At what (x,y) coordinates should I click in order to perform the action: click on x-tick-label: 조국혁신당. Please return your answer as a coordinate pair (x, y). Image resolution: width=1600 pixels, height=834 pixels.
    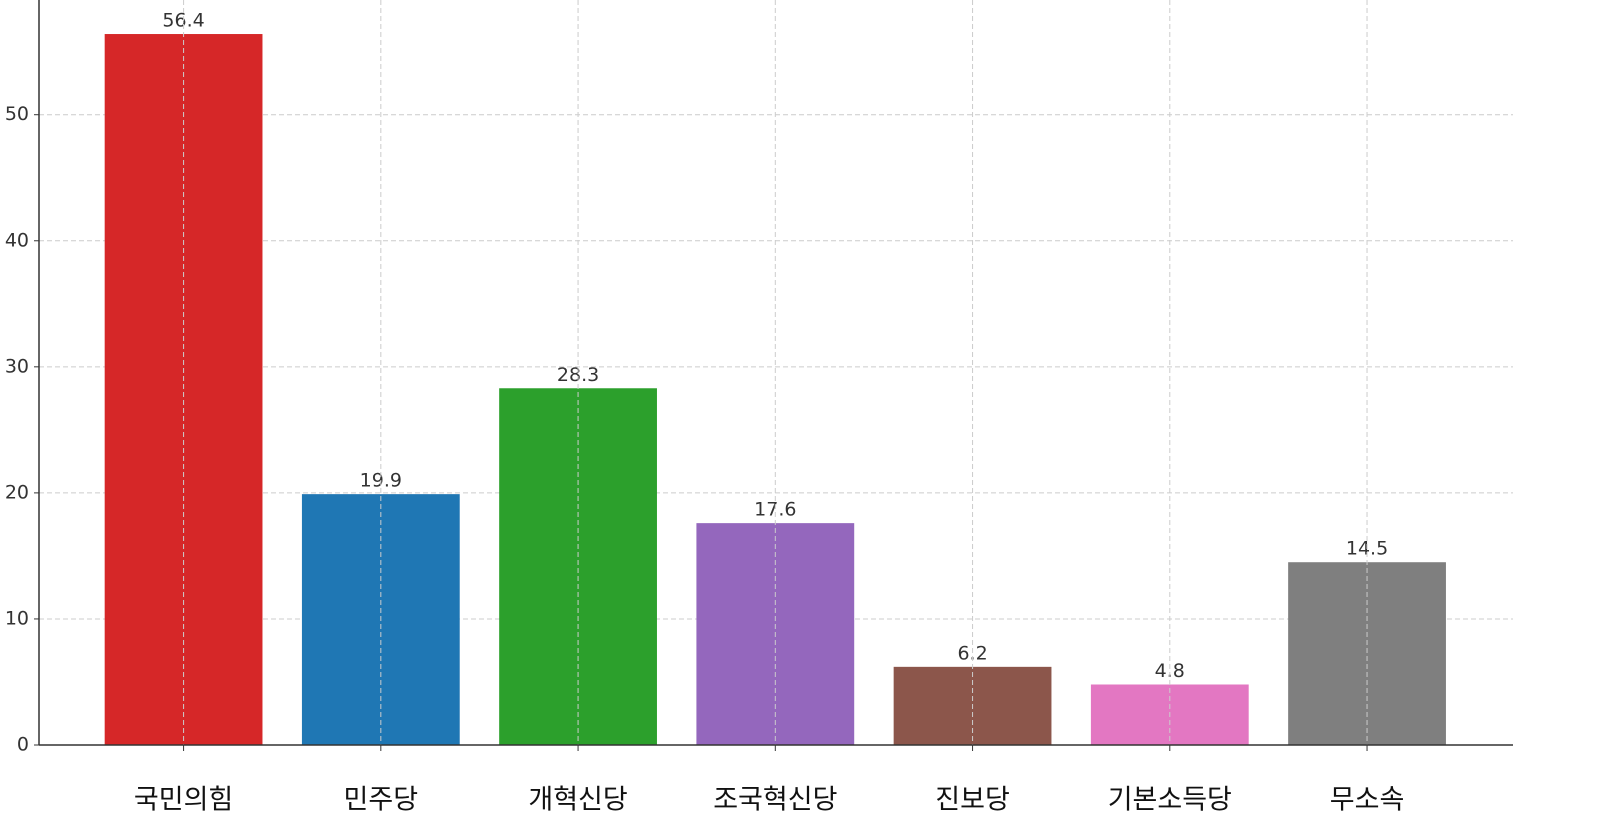
    Looking at the image, I should click on (775, 800).